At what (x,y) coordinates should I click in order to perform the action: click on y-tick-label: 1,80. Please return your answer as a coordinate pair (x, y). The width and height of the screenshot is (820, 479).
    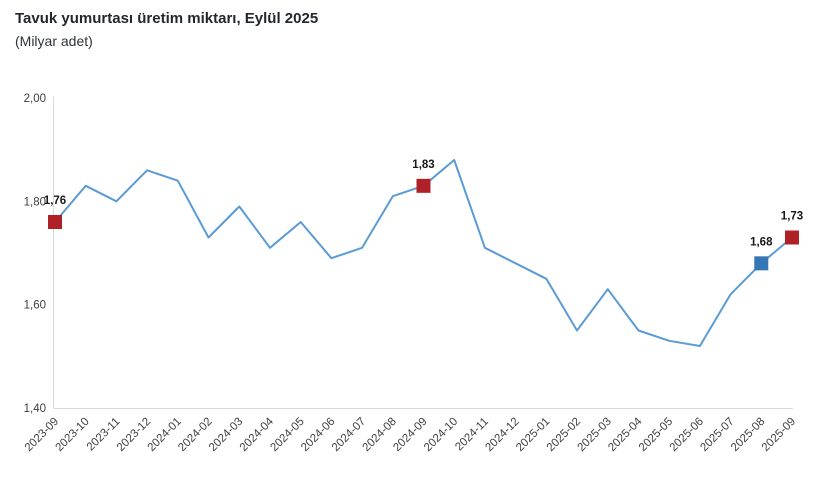
    Looking at the image, I should click on (35, 202).